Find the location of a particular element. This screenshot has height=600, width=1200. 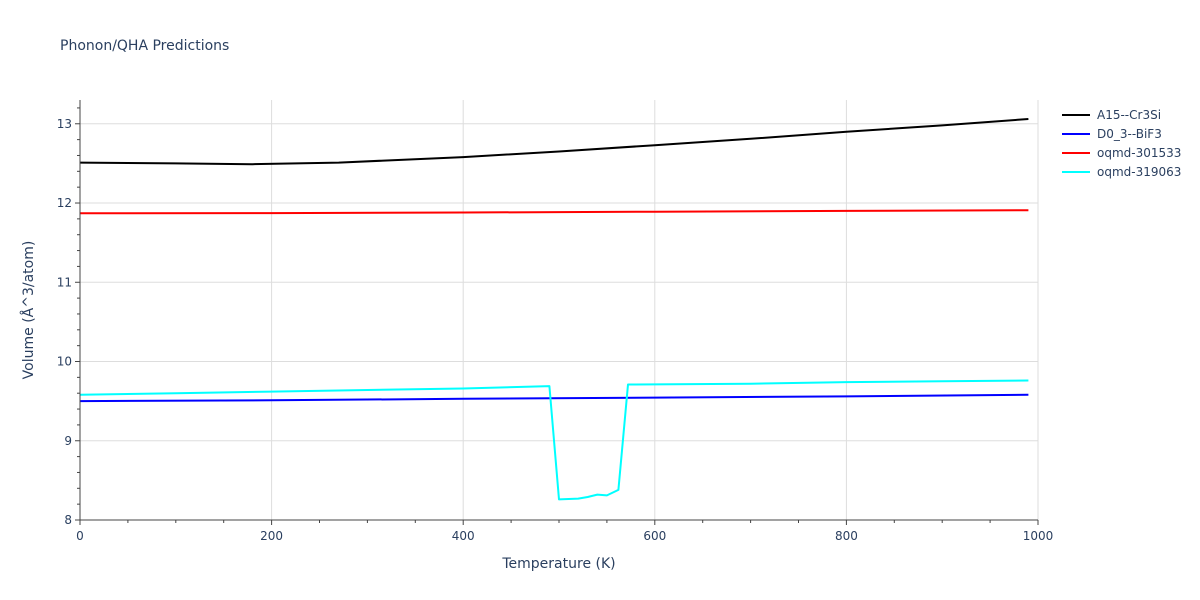

y-tick-label: 9 is located at coordinates (68, 441).